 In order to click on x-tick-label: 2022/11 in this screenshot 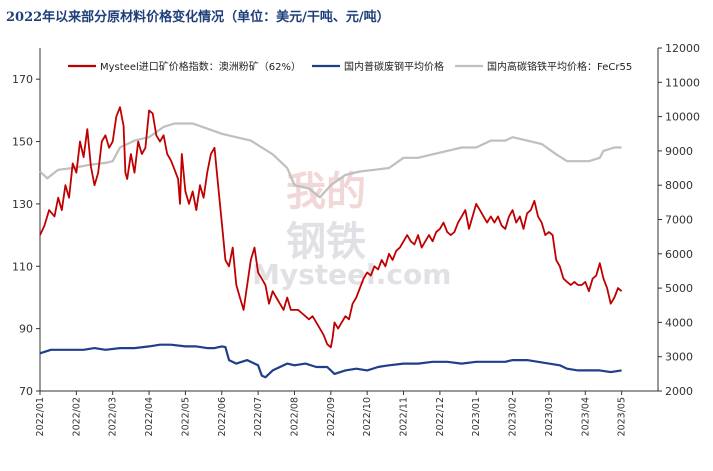, I will do `click(404, 416)`.